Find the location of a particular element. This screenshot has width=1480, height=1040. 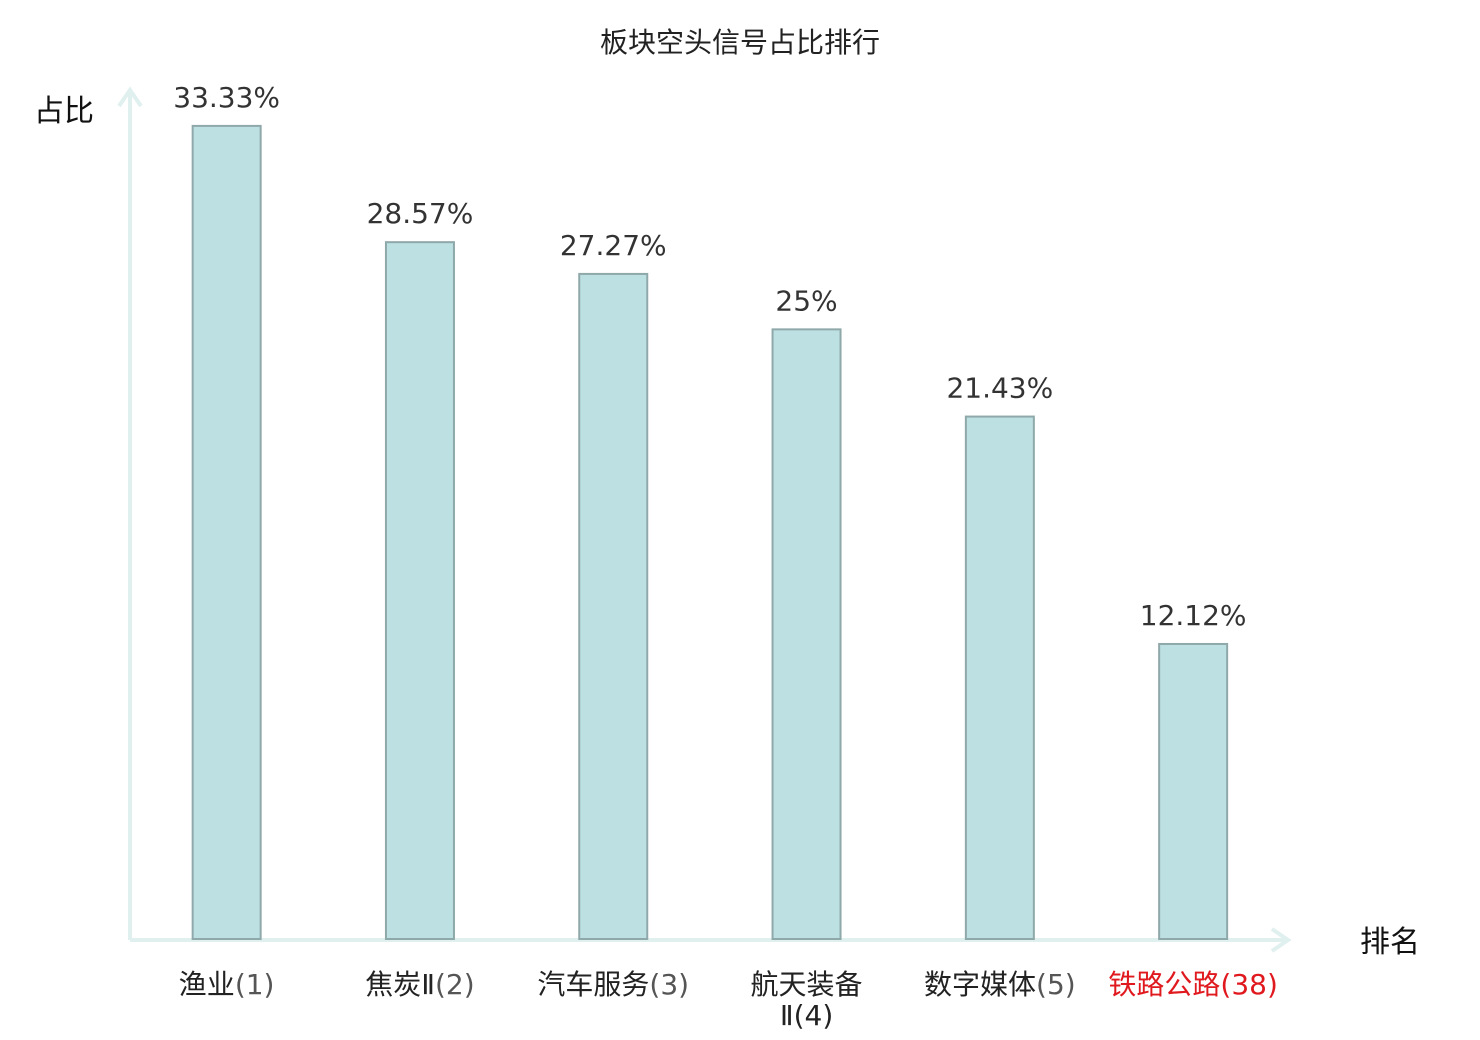

category-label-2: 汽车服务(3) is located at coordinates (613, 984).